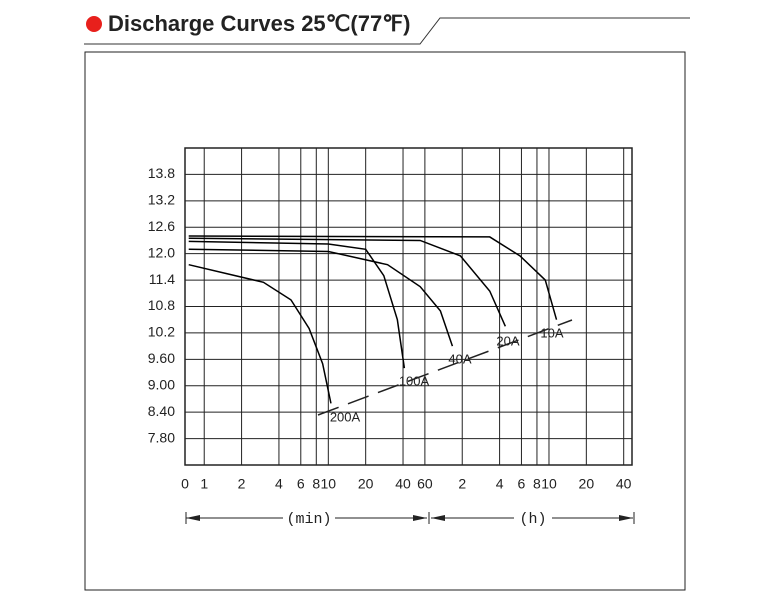 The image size is (780, 605). Describe the element at coordinates (161, 200) in the screenshot. I see `y-tick-label: 13.2` at that location.